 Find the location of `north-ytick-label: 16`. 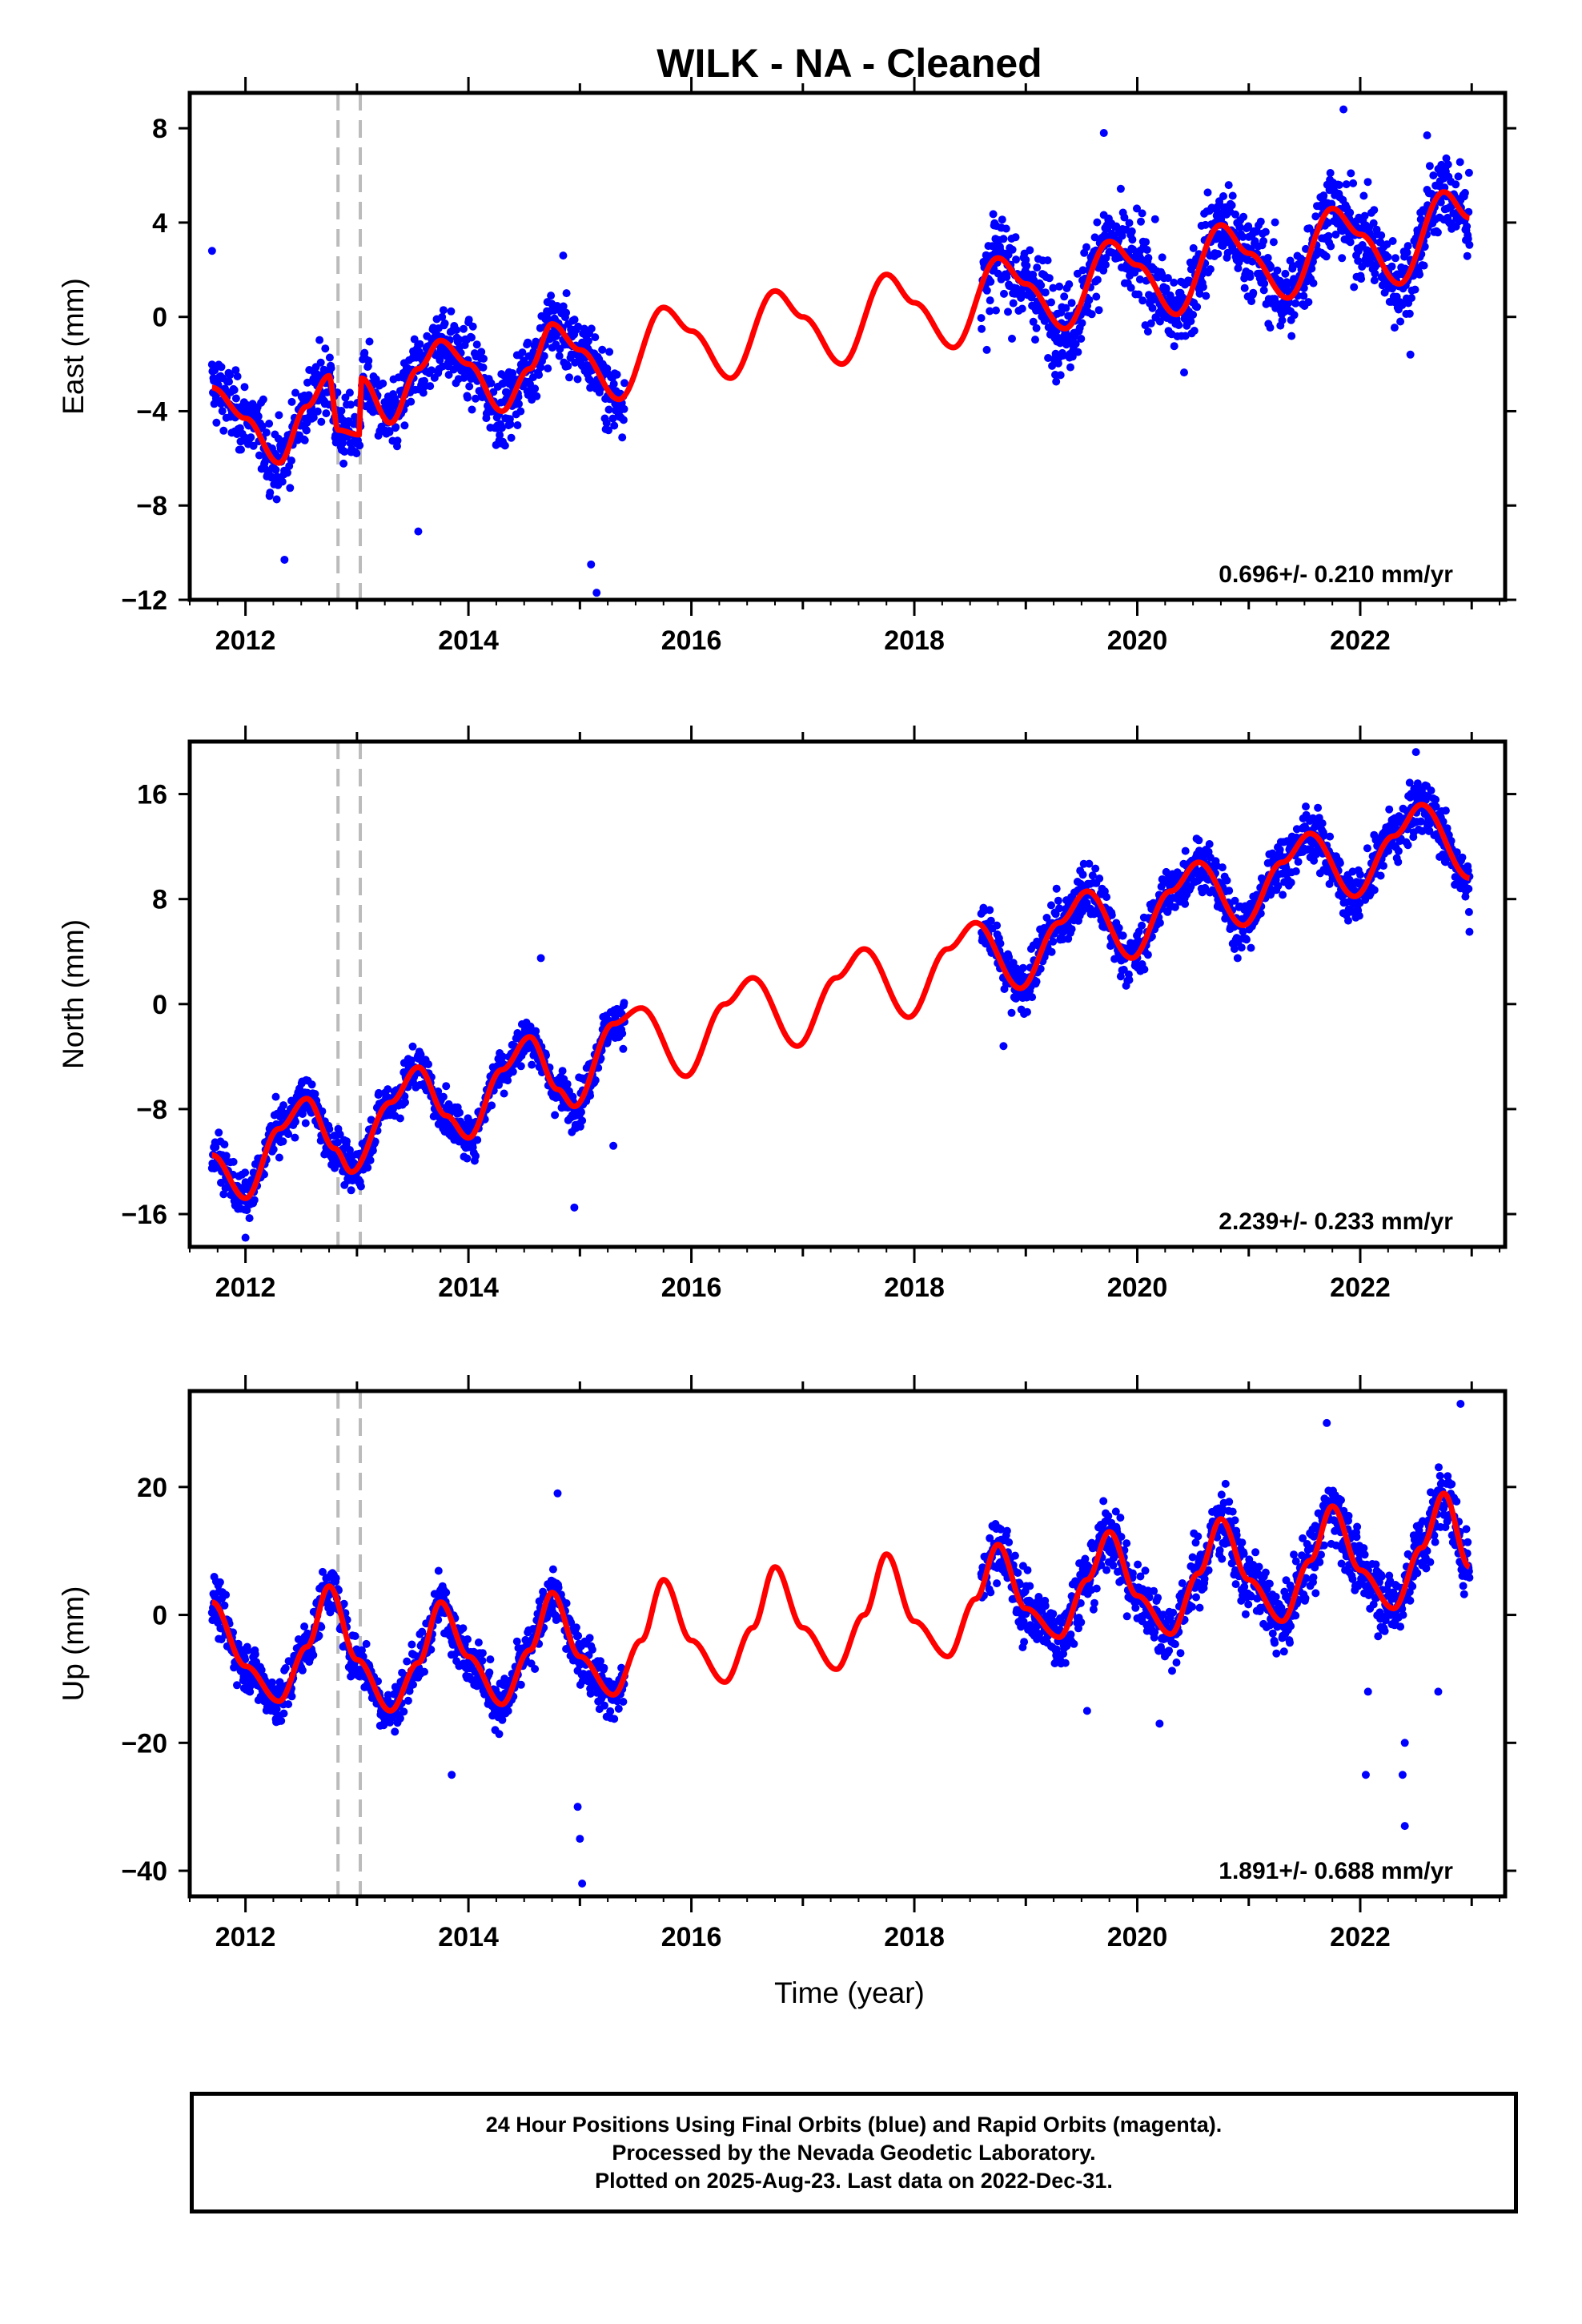

north-ytick-label: 16 is located at coordinates (152, 795).